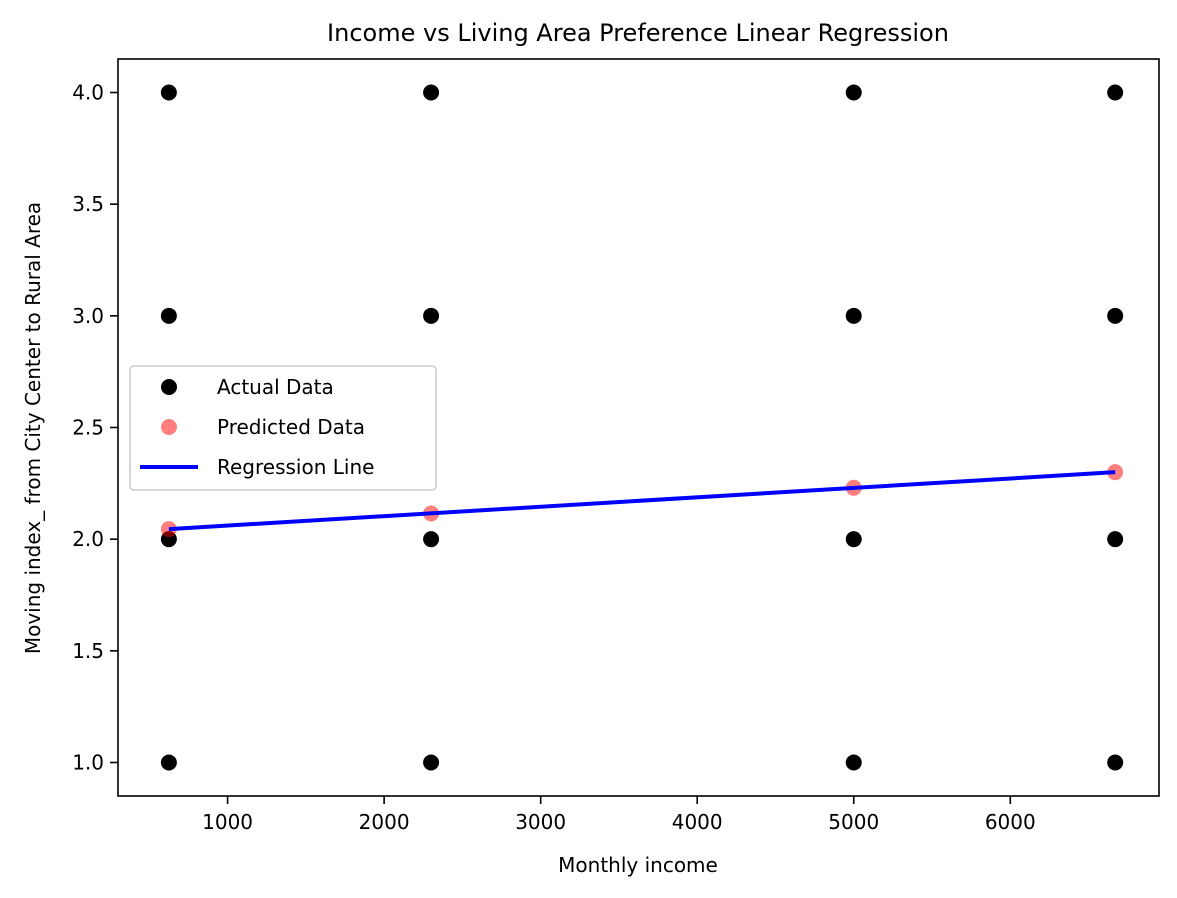 This screenshot has height=898, width=1177. What do you see at coordinates (291, 427) in the screenshot?
I see `legend-label: Predicted Data` at bounding box center [291, 427].